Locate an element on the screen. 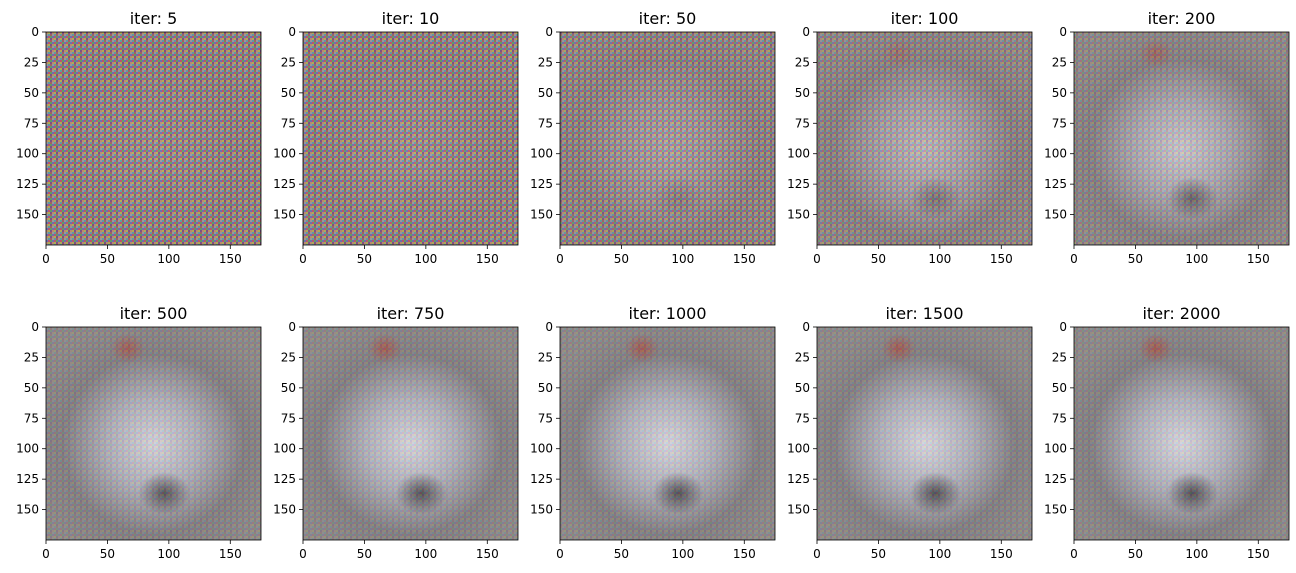 The width and height of the screenshot is (1296, 573). panel: iter: 1500 0 50 100 150 0 25 50 75 100 125 150 is located at coordinates (910, 432).